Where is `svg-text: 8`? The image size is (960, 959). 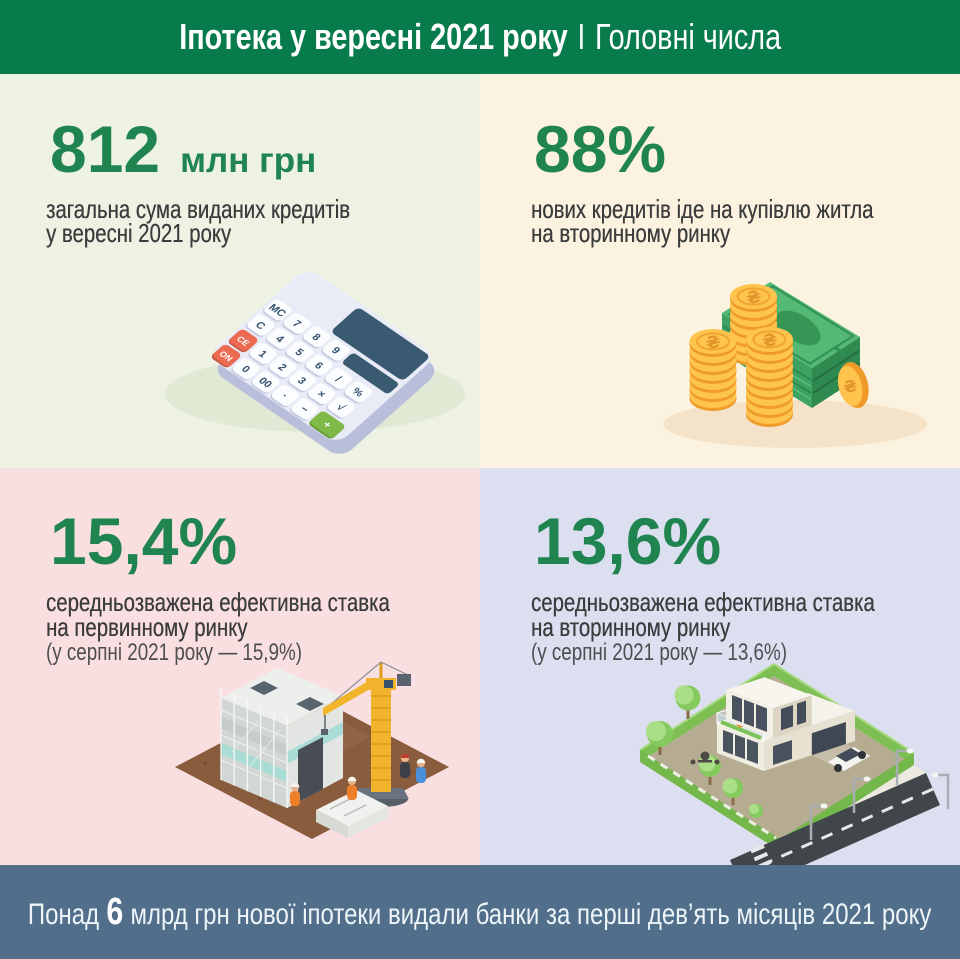 svg-text: 8 is located at coordinates (316, 337).